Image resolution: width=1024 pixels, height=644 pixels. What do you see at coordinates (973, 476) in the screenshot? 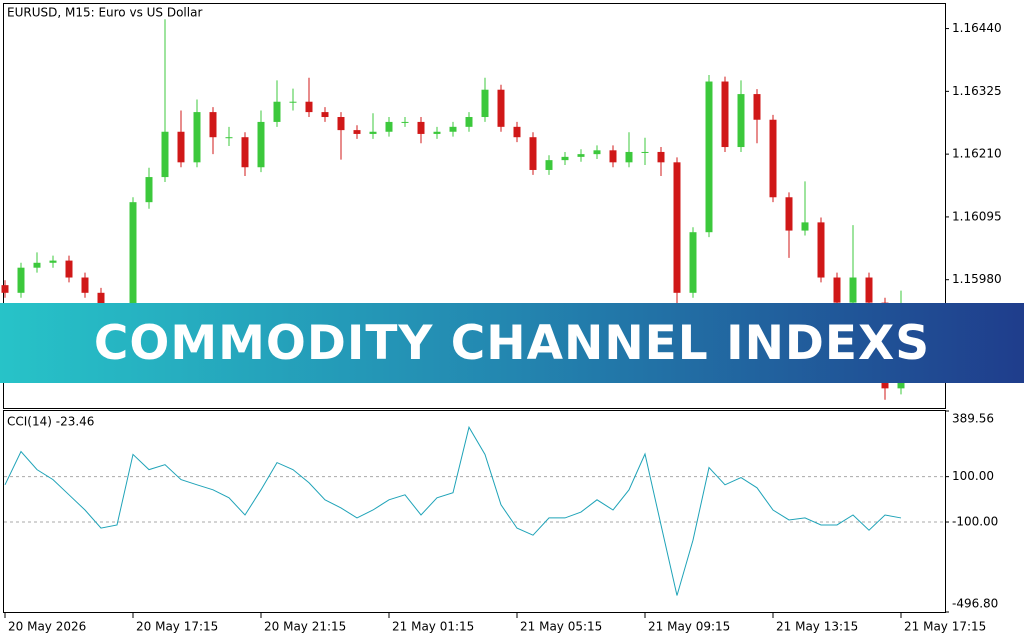
I see `y-tick-label: 100.00` at bounding box center [973, 476].